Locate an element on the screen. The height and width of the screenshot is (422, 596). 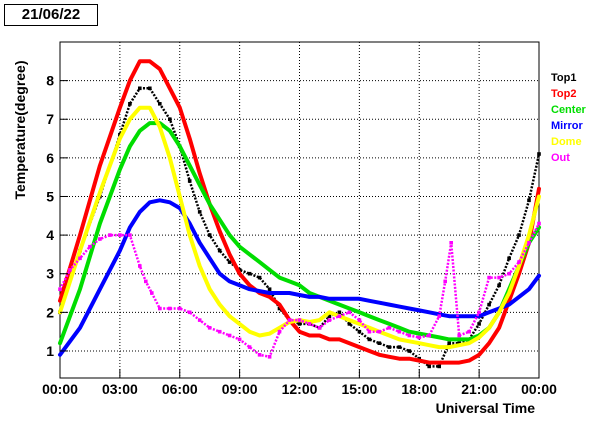
x-tick-label: 06:00 is located at coordinates (180, 389).